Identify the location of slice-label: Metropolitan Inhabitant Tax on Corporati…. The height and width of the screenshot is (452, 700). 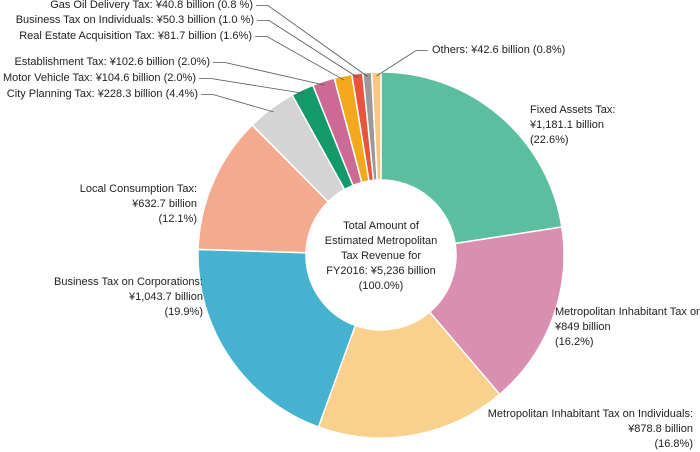
(627, 327).